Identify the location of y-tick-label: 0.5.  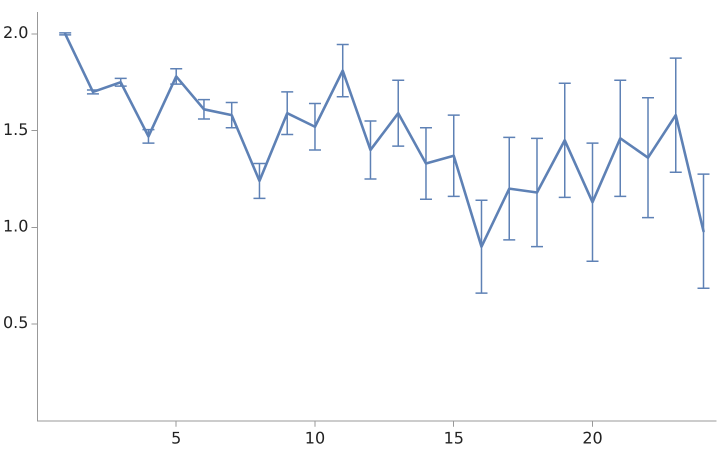
(15, 322).